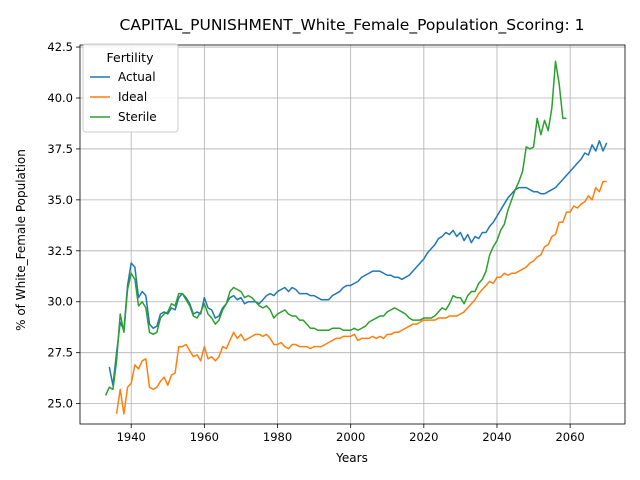  I want to click on x-tick-label: 1980, so click(277, 437).